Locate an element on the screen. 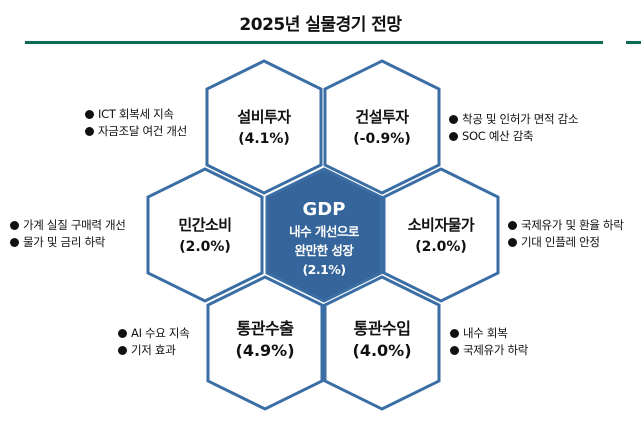 This screenshot has height=425, width=641. note-item: ICT 회복세 지속 is located at coordinates (136, 114).